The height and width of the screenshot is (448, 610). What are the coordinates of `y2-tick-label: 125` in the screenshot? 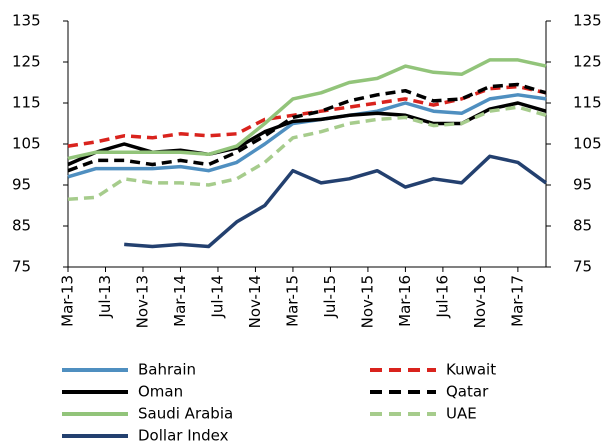 It's located at (587, 62).